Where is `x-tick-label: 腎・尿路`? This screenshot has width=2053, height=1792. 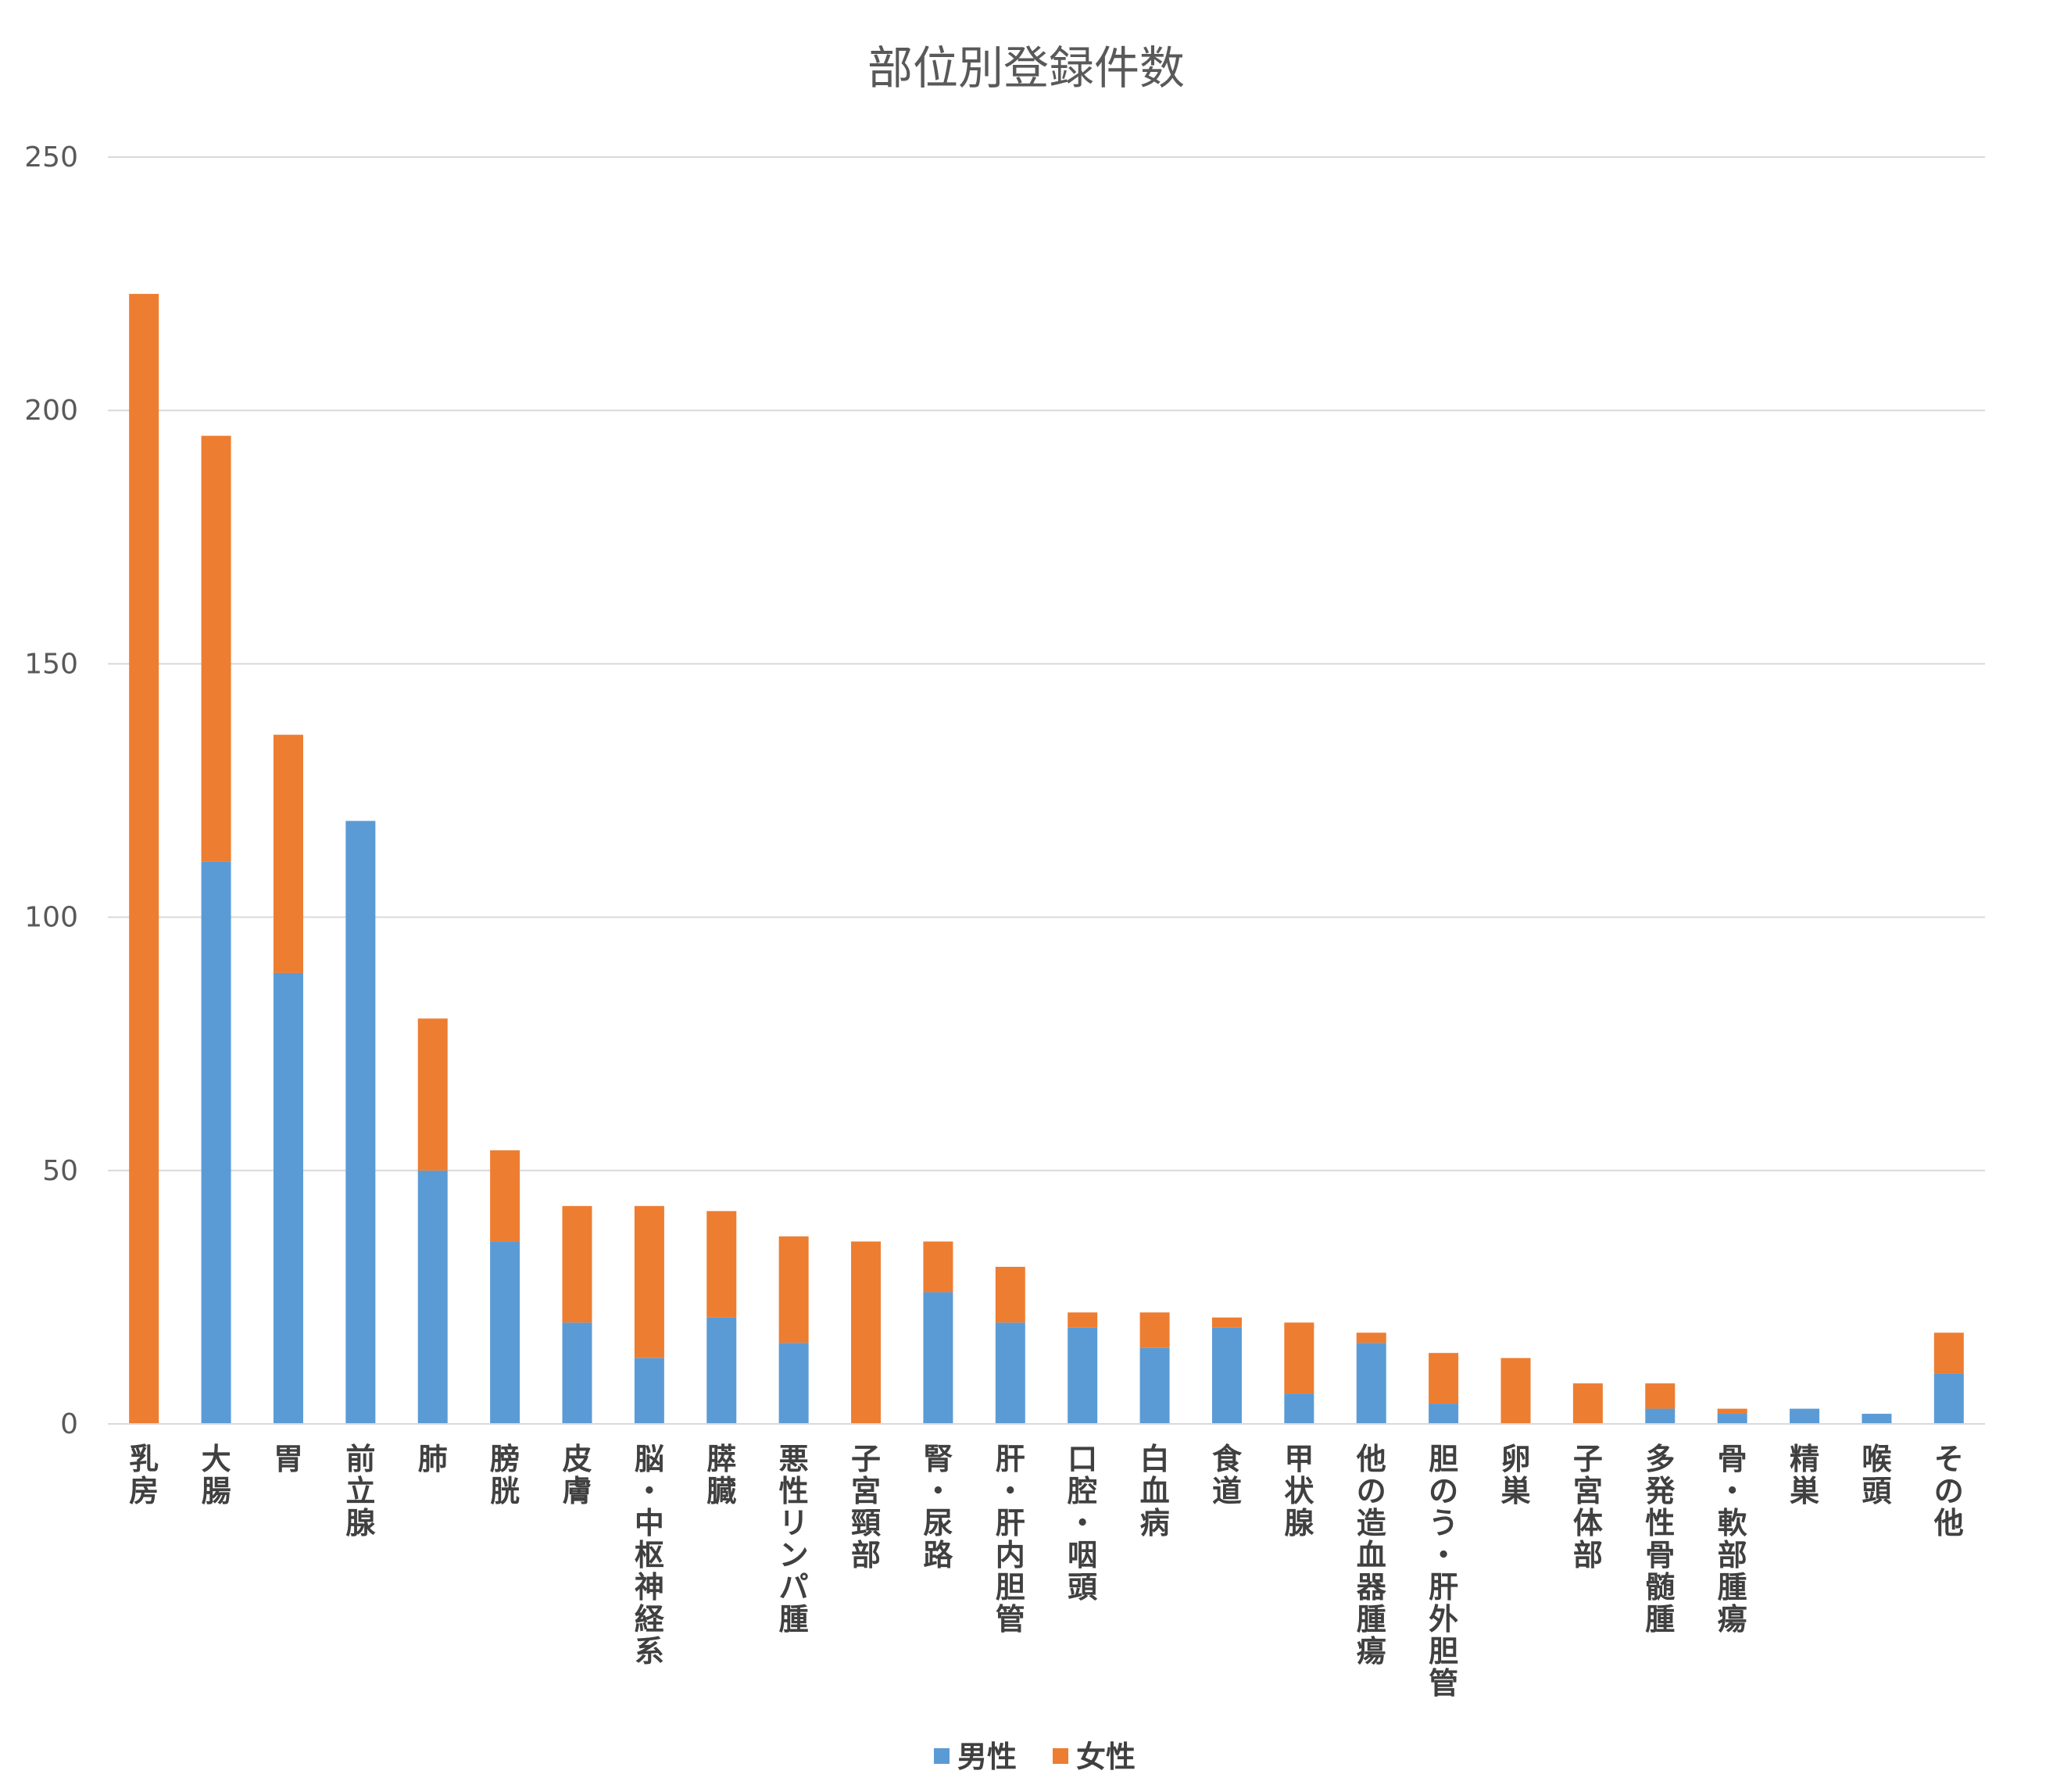 x-tick-label: 腎・尿路 is located at coordinates (938, 1507).